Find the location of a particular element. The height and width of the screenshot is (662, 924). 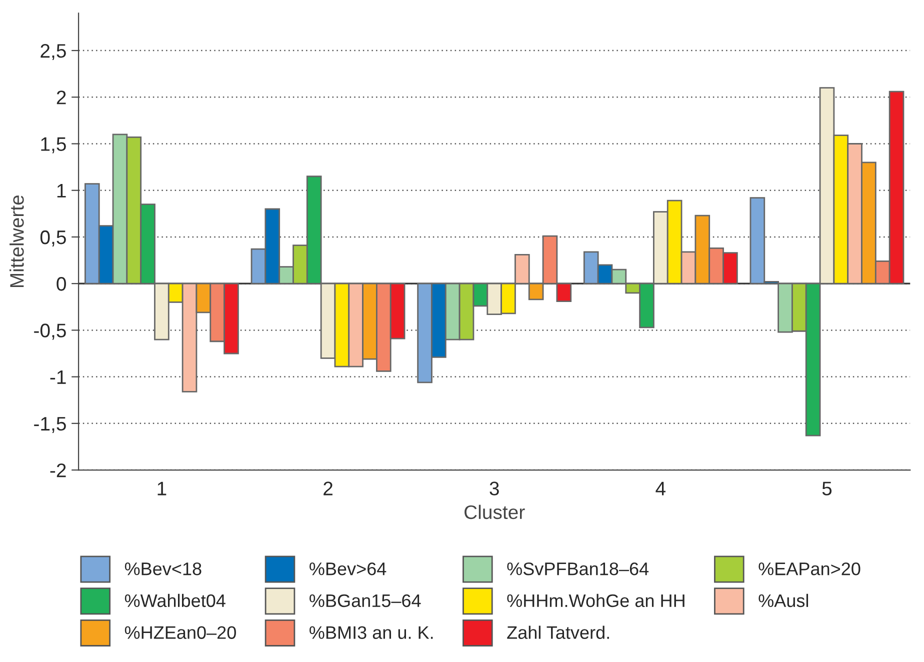

legend-label: %BMI3 an u. K. is located at coordinates (371, 632).